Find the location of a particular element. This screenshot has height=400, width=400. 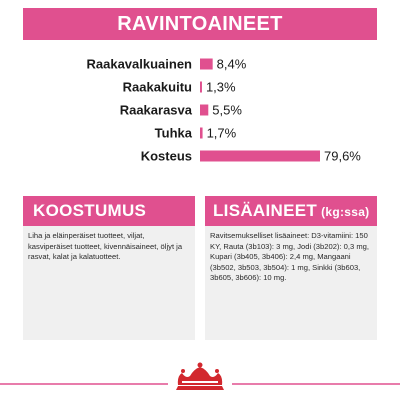

value-label: 1,3% is located at coordinates (221, 87).